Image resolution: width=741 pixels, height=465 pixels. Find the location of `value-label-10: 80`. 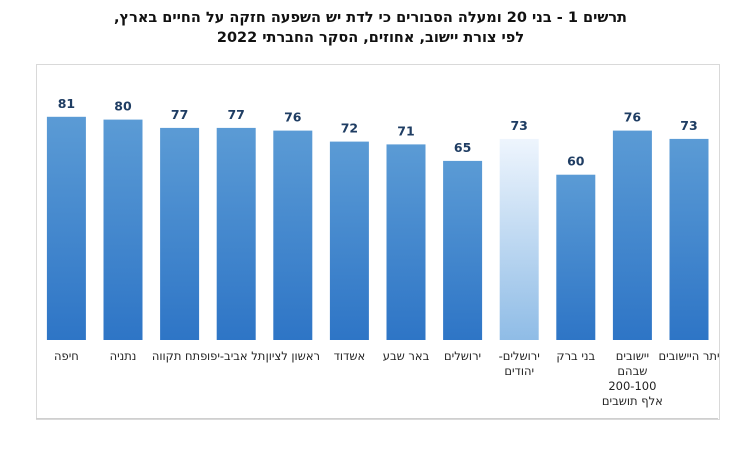

value-label-10: 80 is located at coordinates (123, 106).